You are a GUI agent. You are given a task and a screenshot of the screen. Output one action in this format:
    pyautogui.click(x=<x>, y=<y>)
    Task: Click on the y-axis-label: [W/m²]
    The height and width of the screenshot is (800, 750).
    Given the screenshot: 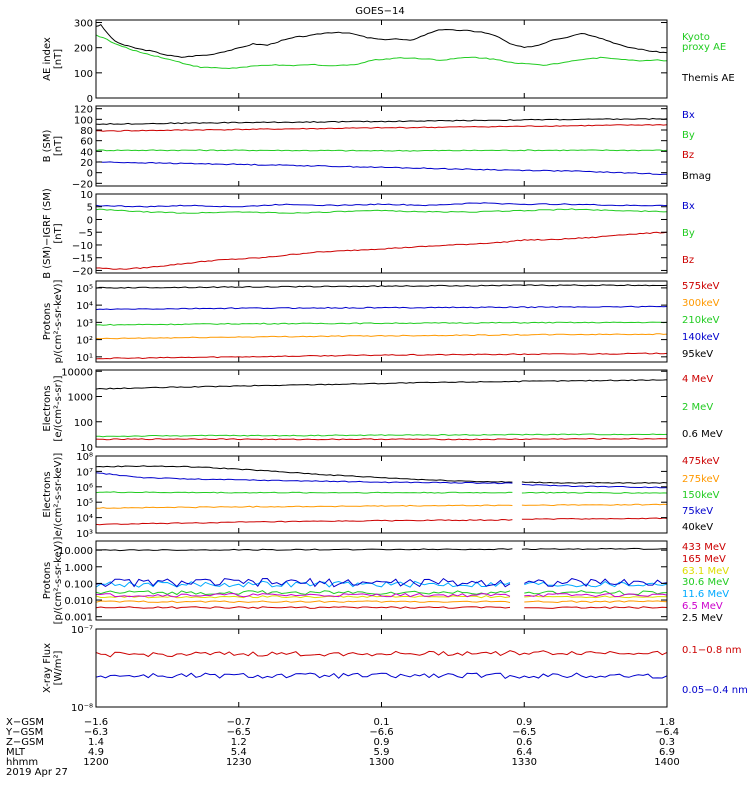 What is the action you would take?
    pyautogui.click(x=58, y=667)
    